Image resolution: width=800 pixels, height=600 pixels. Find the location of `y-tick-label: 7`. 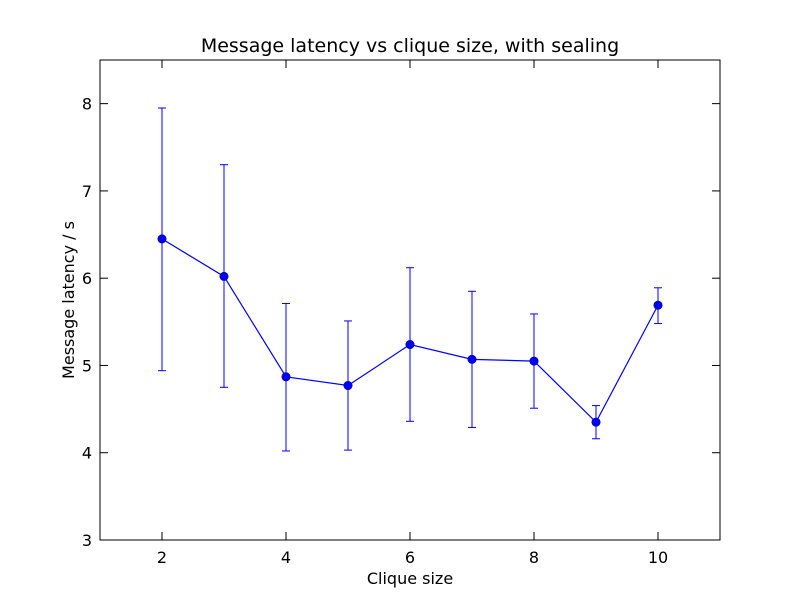

y-tick-label: 7 is located at coordinates (87, 191).